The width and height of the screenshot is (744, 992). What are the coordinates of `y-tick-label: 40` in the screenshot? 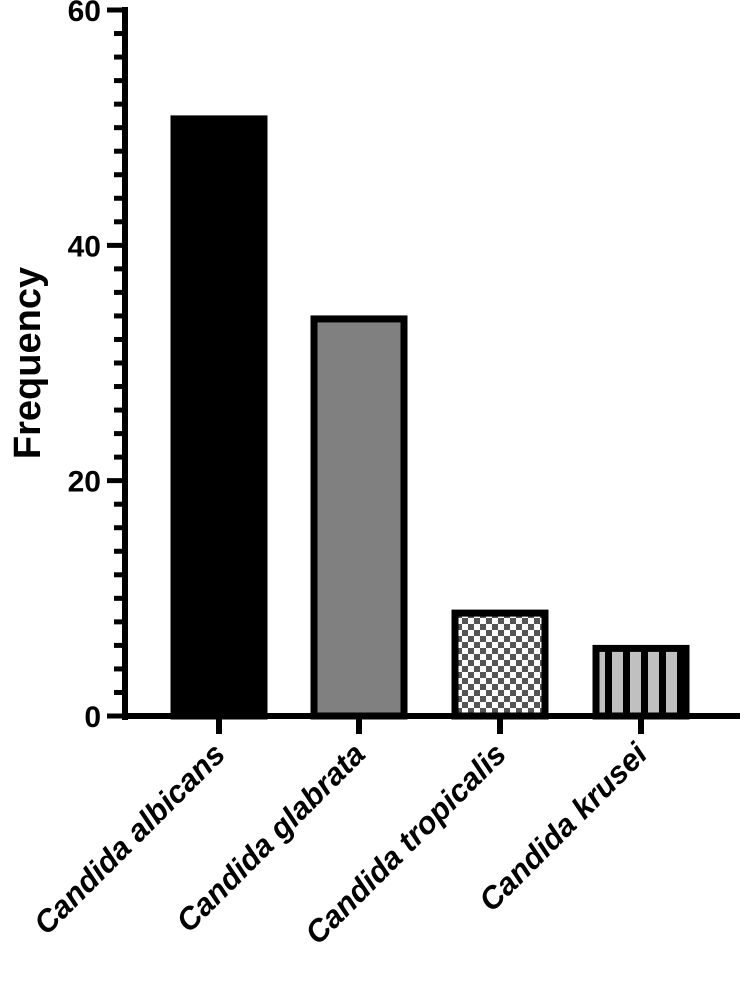 It's located at (84, 246).